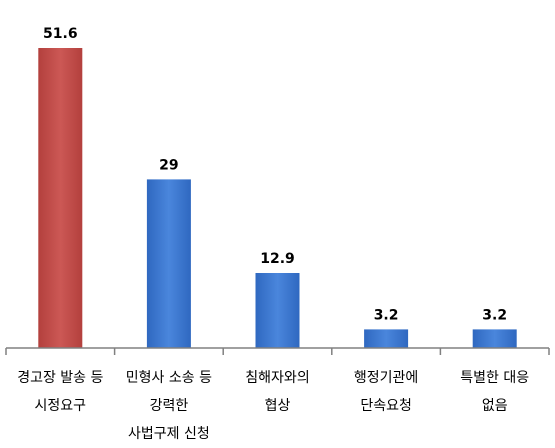 The height and width of the screenshot is (448, 555). I want to click on category-label-2-line-1: 민형사 소송 등, so click(169, 378).